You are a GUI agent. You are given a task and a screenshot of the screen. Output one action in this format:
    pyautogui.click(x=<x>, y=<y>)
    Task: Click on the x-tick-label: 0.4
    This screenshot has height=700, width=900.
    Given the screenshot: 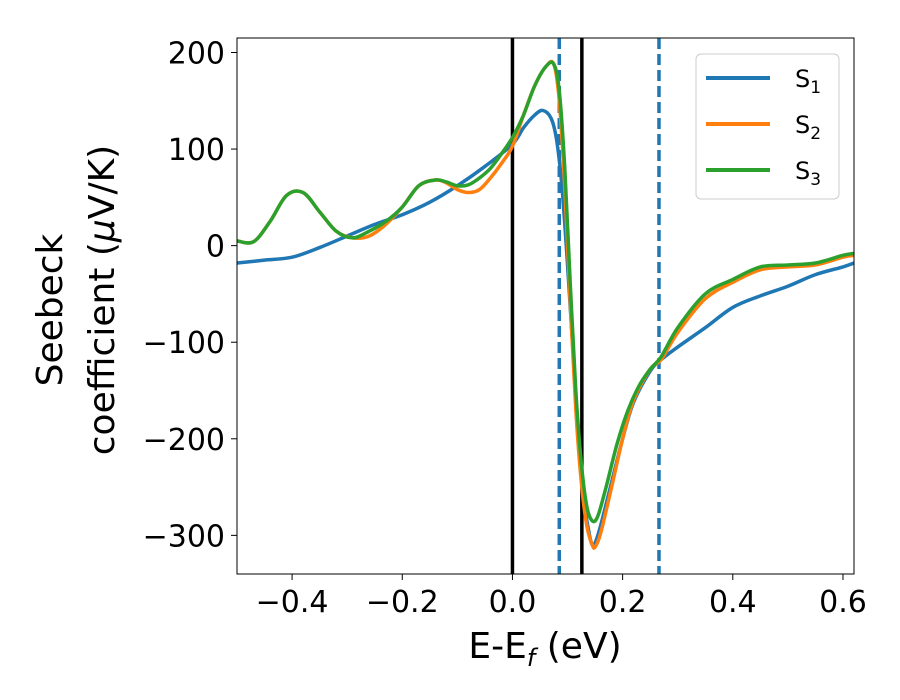 What is the action you would take?
    pyautogui.click(x=733, y=602)
    